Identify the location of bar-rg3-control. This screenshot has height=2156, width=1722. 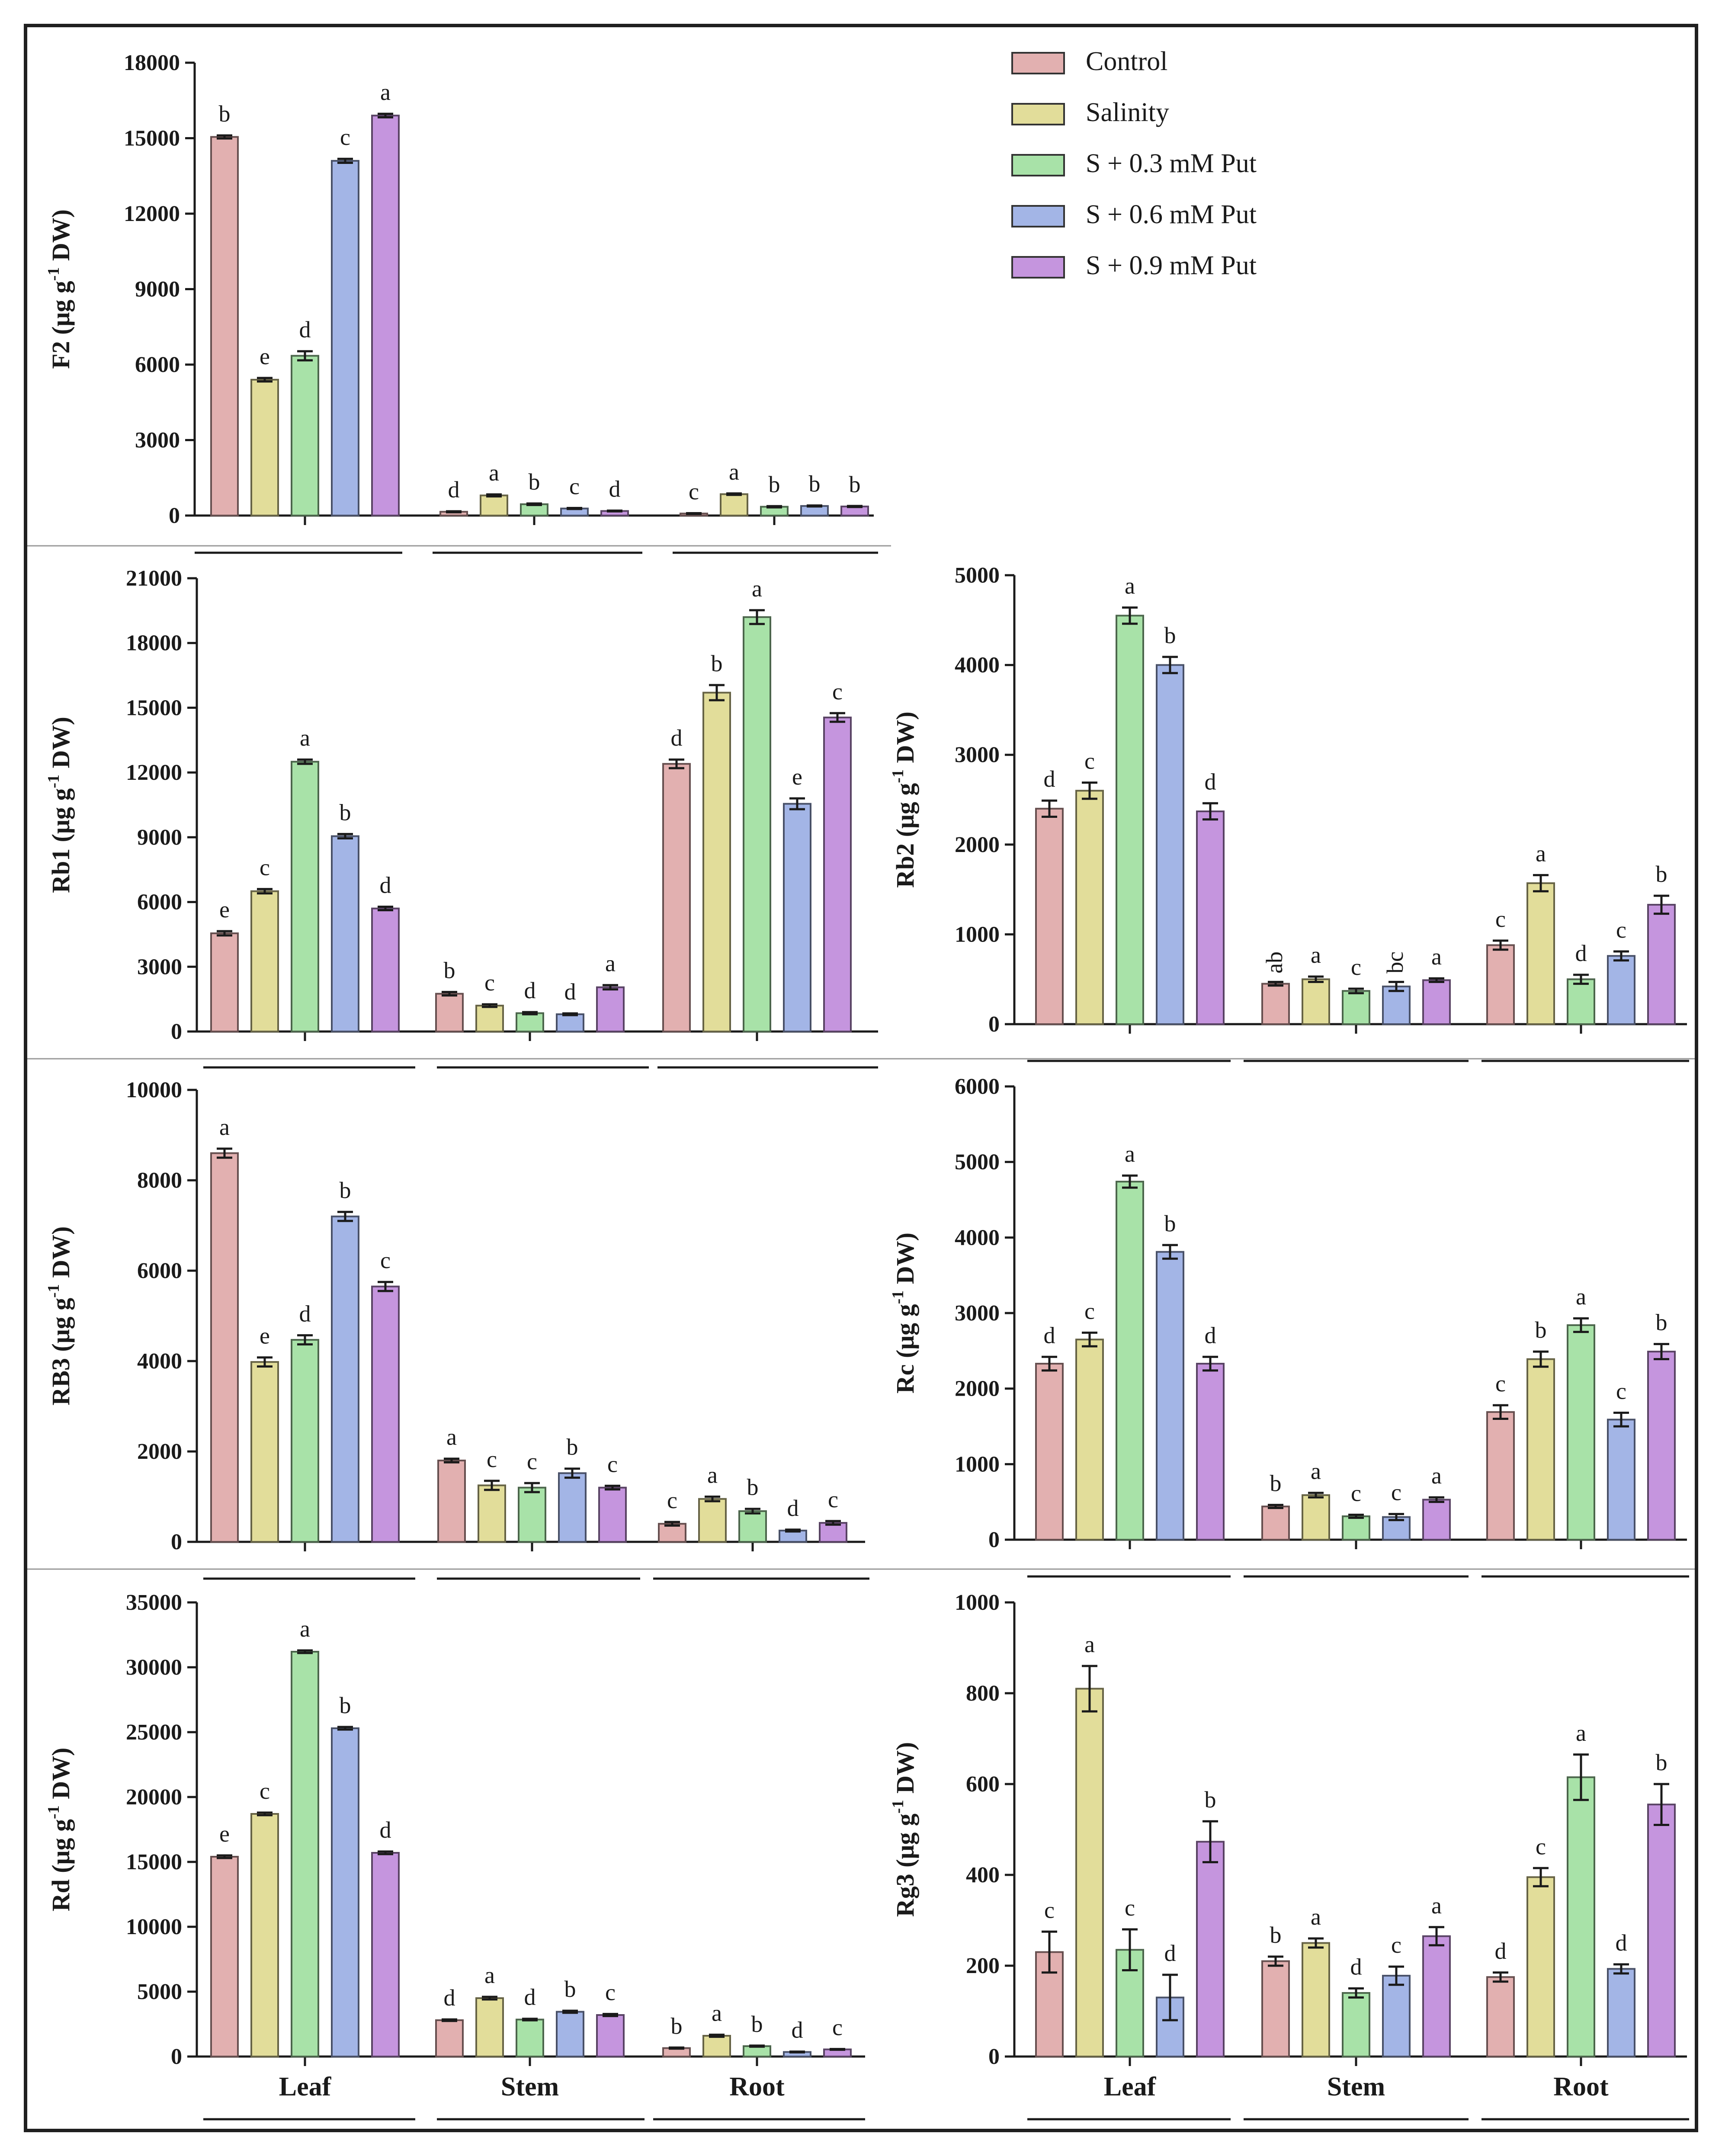
(1276, 2008).